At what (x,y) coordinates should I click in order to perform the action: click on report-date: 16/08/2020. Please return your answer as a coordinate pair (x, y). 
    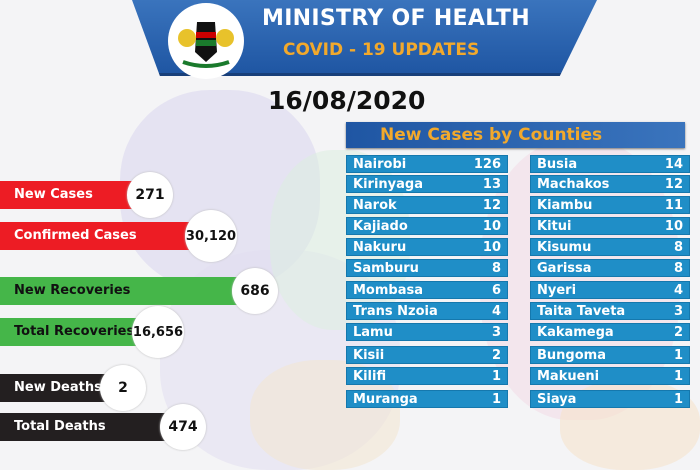
    Looking at the image, I should click on (347, 100).